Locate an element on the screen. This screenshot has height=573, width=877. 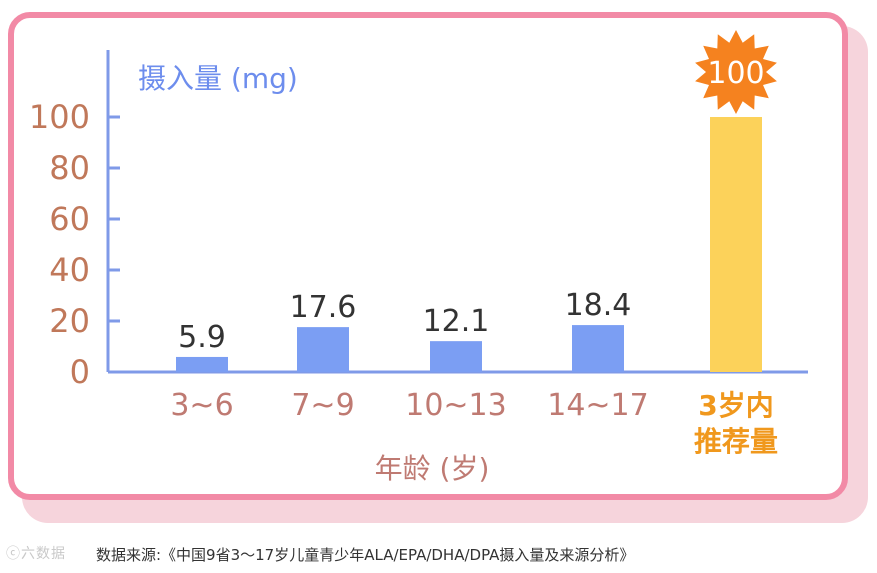
data-label: 5.9 is located at coordinates (202, 337).